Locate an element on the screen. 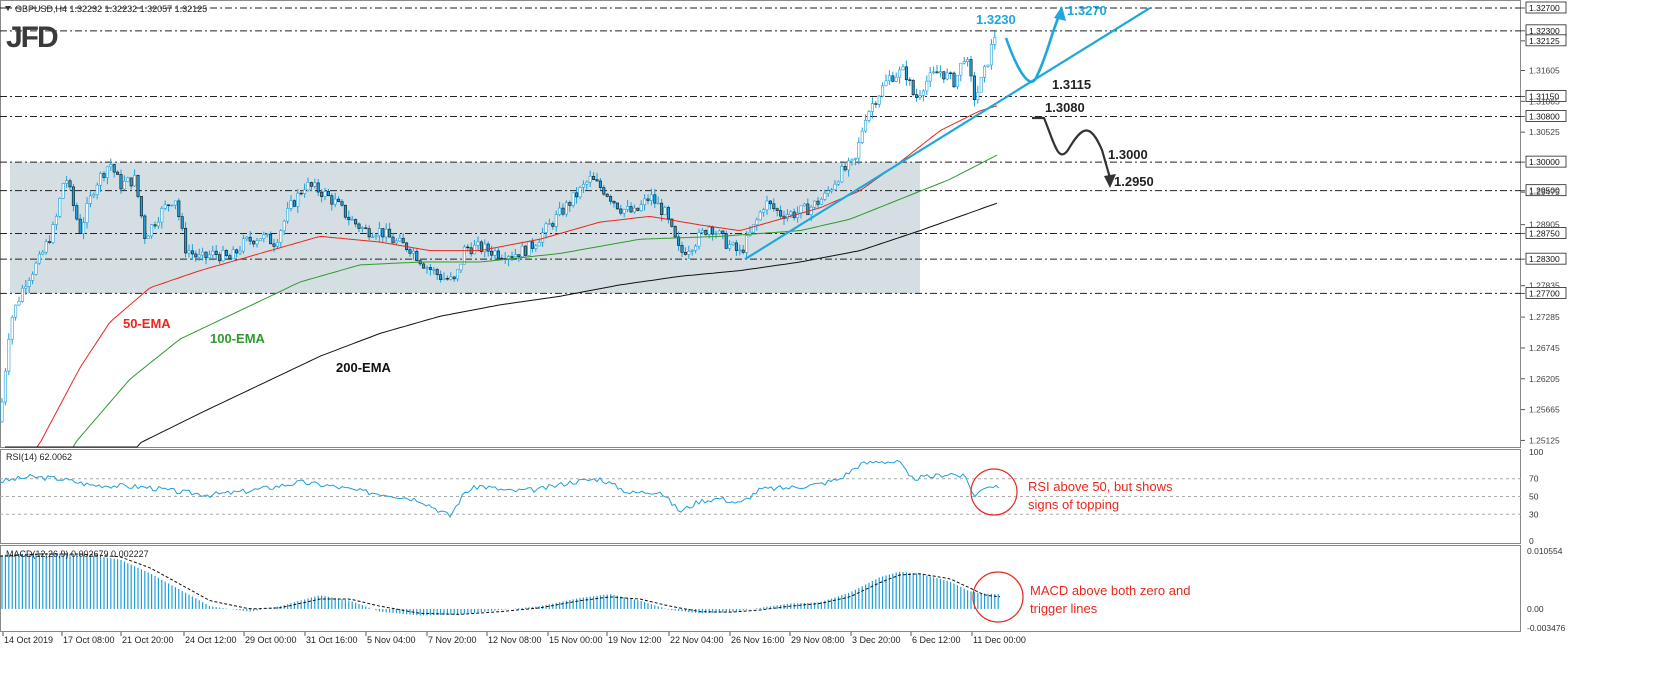  trend-line is located at coordinates (947, 134).